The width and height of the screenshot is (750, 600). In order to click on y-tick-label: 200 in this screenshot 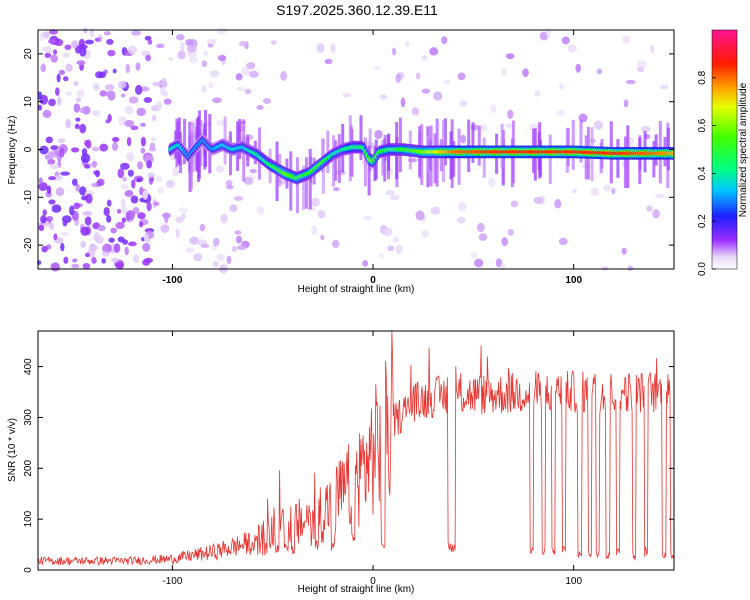, I will do `click(28, 468)`.